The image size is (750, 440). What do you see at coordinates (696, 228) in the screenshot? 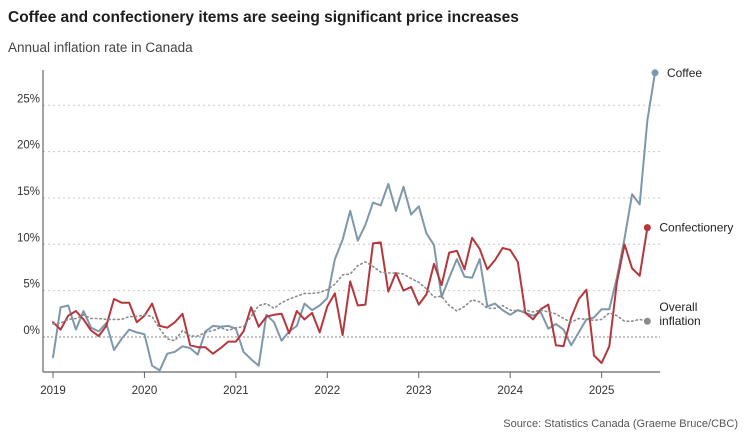
I see `series-label-confectionery: Confectionery` at bounding box center [696, 228].